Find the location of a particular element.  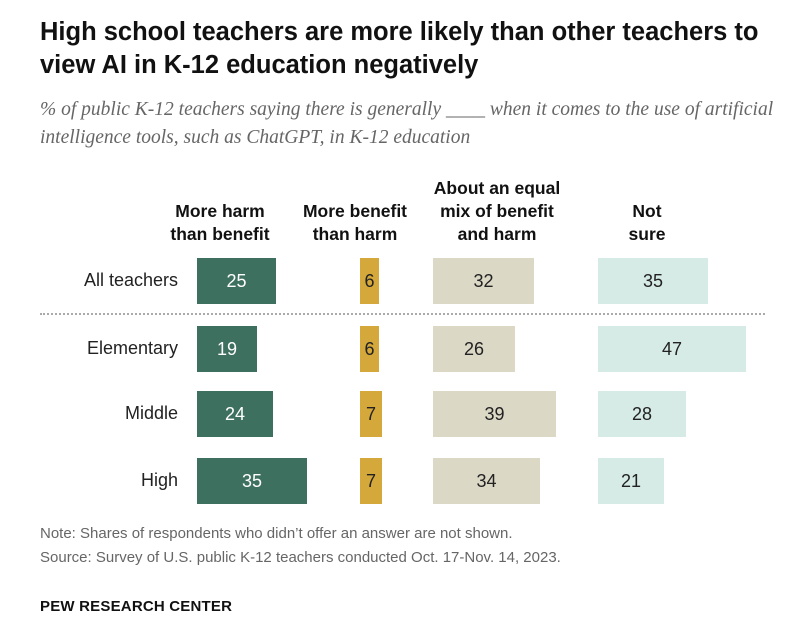

row-label-elementary: Elementary is located at coordinates (132, 348).